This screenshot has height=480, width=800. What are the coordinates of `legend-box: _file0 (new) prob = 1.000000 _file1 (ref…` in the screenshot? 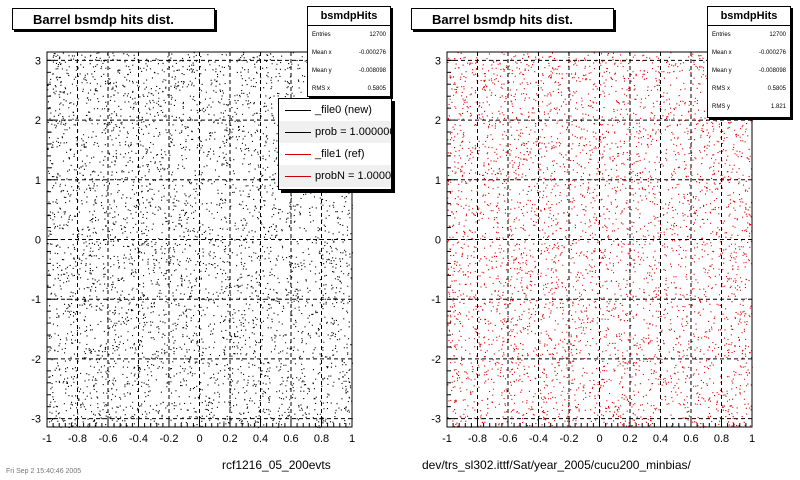 It's located at (335, 144).